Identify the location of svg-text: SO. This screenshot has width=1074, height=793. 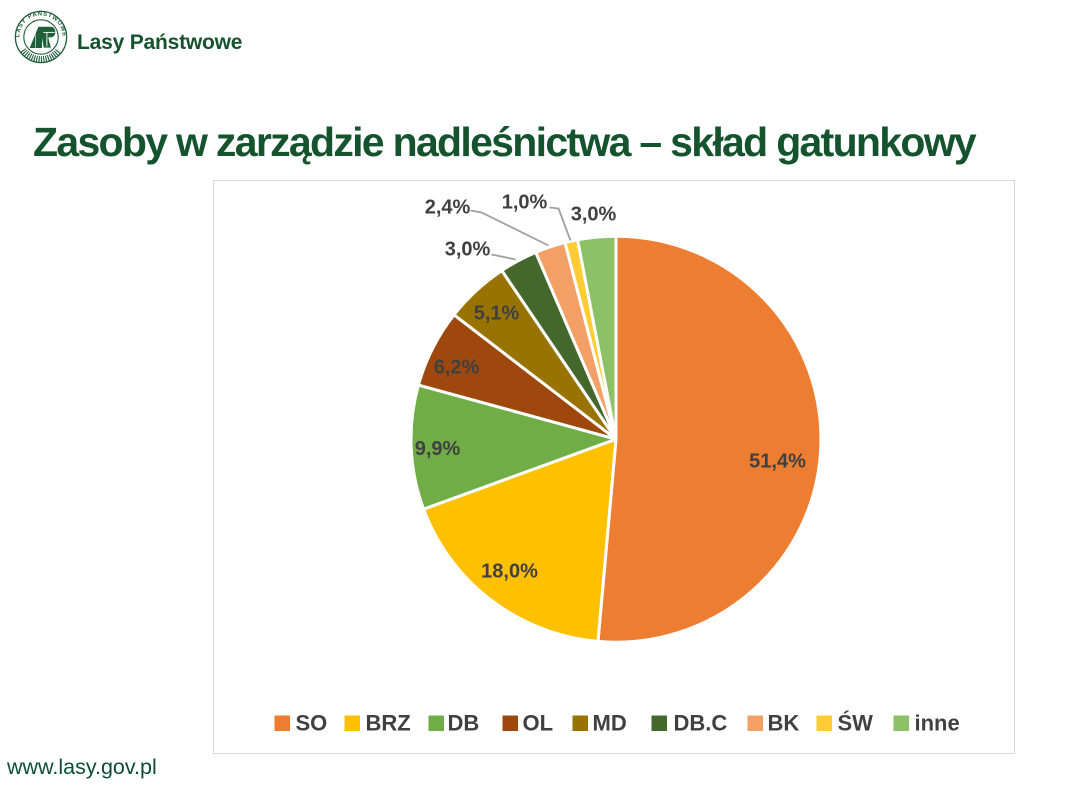
(312, 723).